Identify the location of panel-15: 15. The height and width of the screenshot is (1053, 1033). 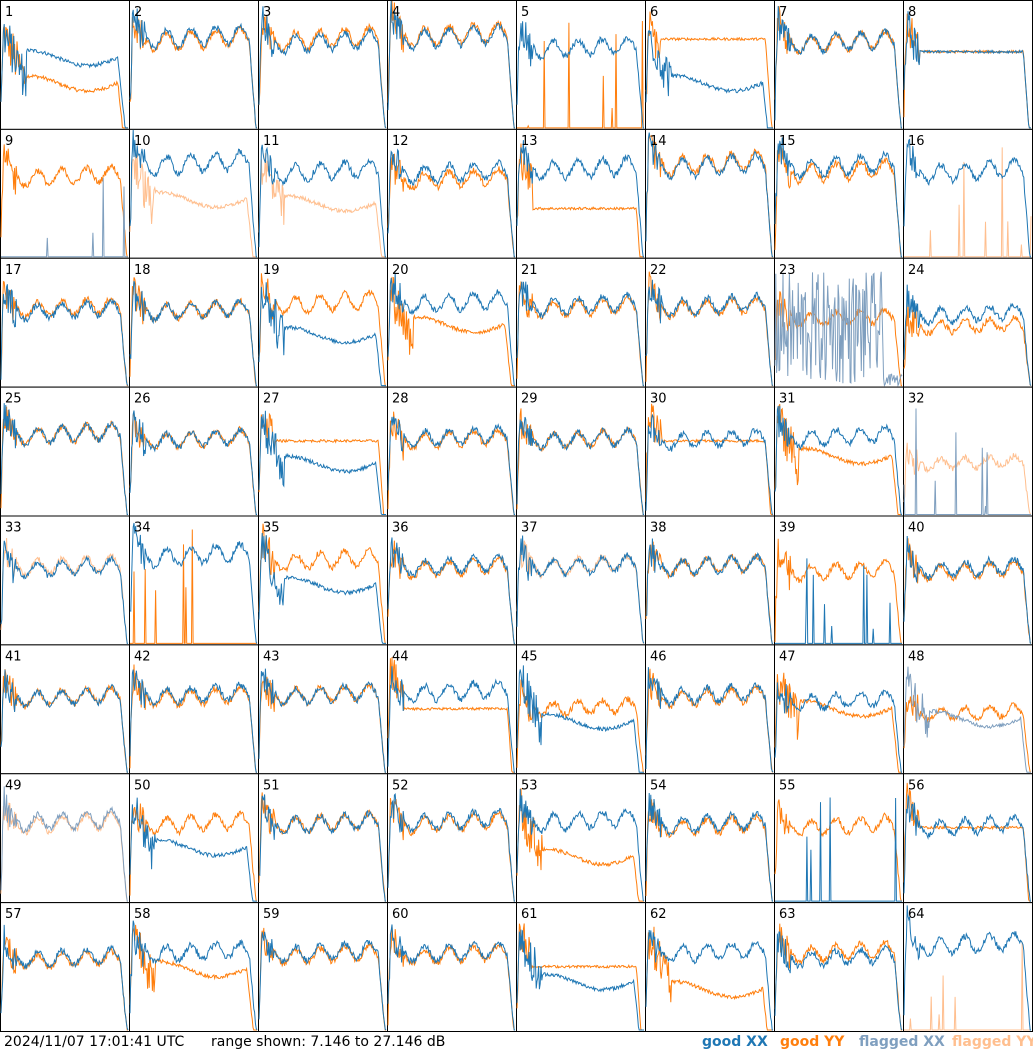
(839, 193).